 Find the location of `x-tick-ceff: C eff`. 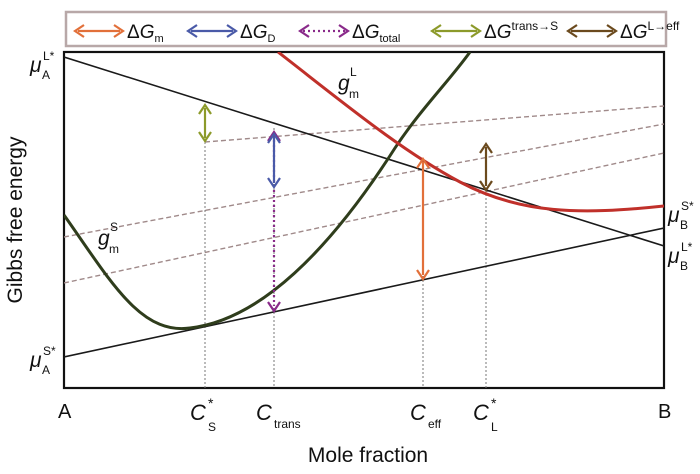

x-tick-ceff: C eff is located at coordinates (426, 415).